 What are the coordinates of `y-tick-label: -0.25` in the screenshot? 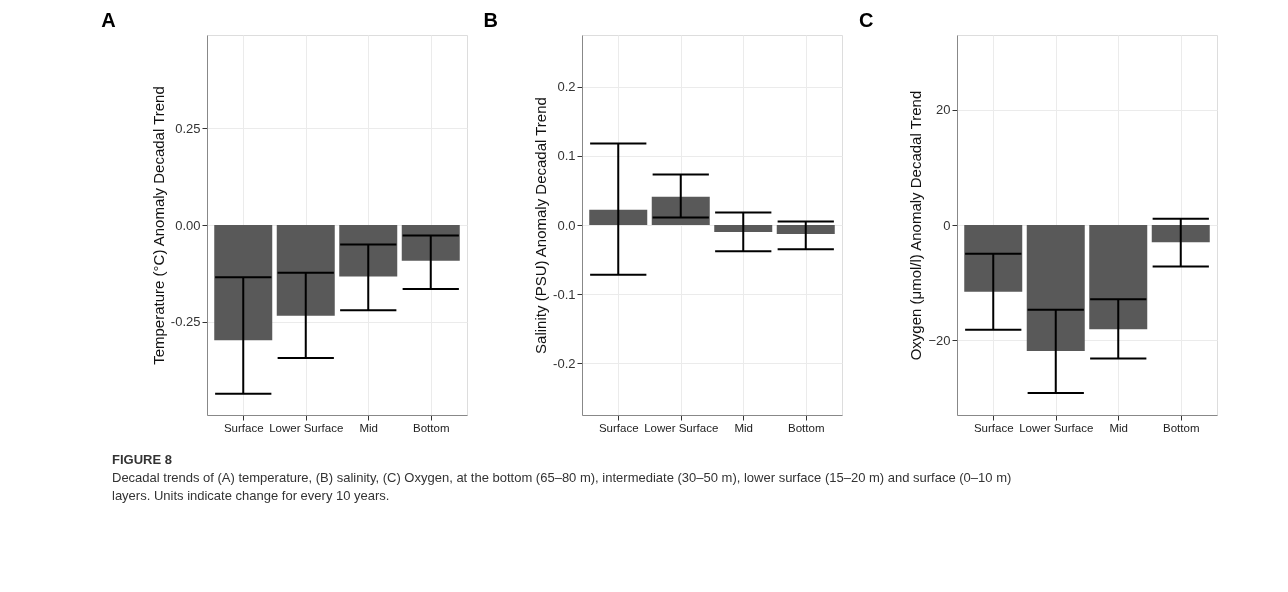 It's located at (185, 322).